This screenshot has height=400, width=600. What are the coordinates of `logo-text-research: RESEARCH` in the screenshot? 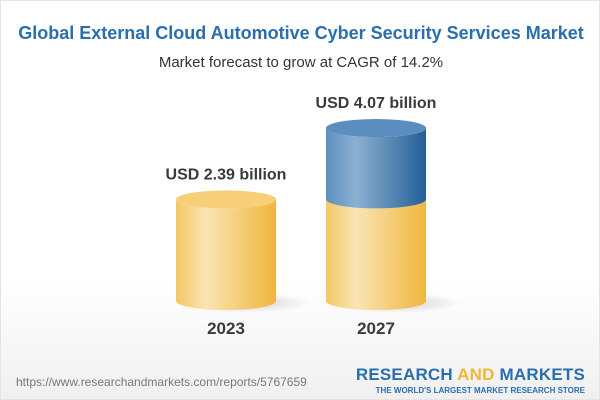 It's located at (406, 374).